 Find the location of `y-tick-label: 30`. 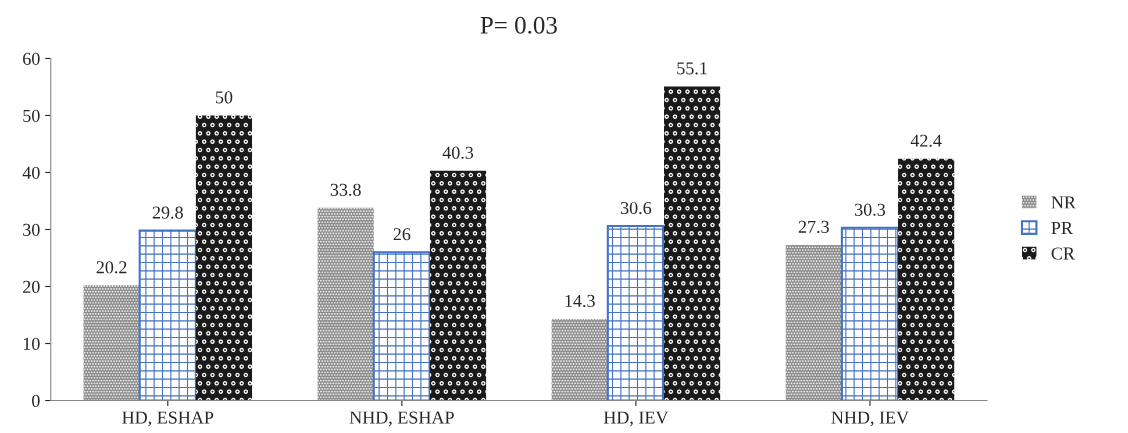

y-tick-label: 30 is located at coordinates (31, 229).